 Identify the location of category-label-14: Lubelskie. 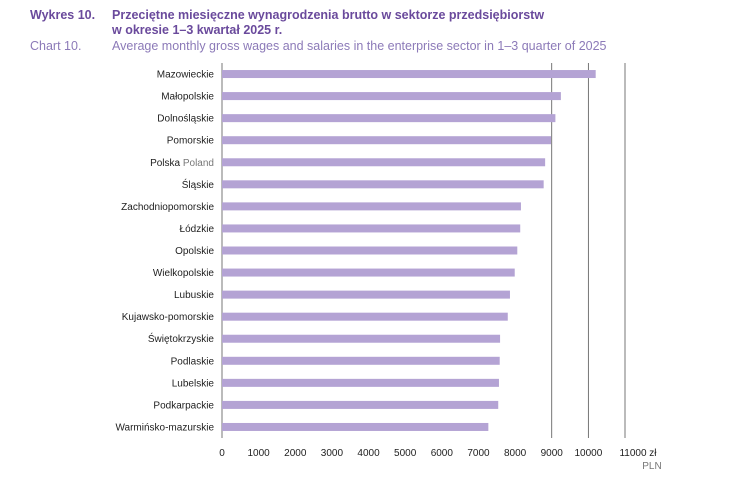
(193, 383).